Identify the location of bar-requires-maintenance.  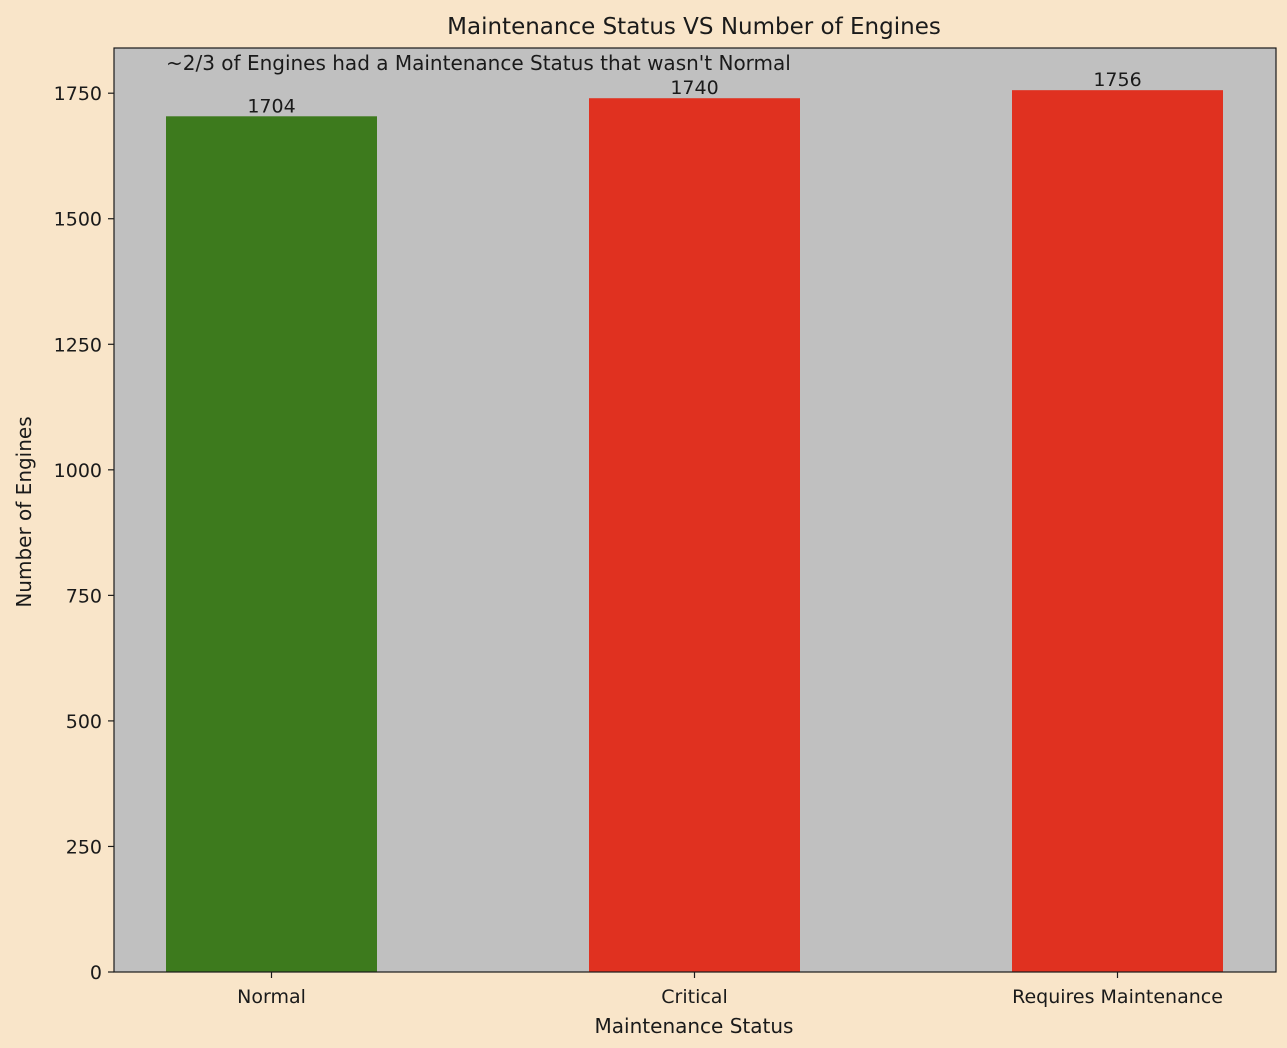
(1117, 531).